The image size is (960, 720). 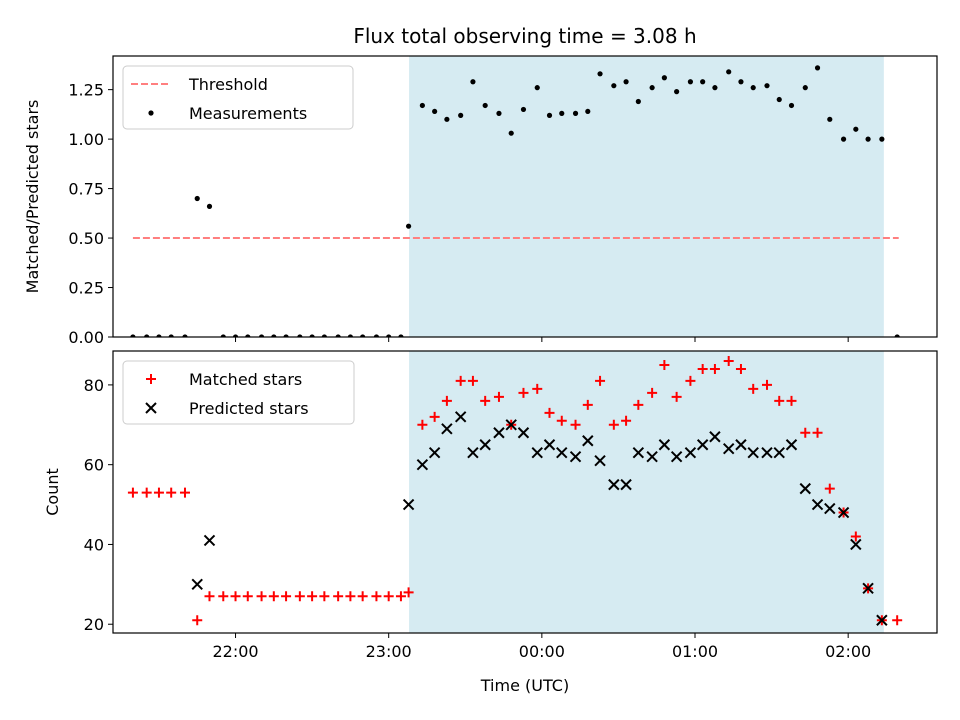 I want to click on legend-threshold-label: Threshold, so click(x=228, y=84).